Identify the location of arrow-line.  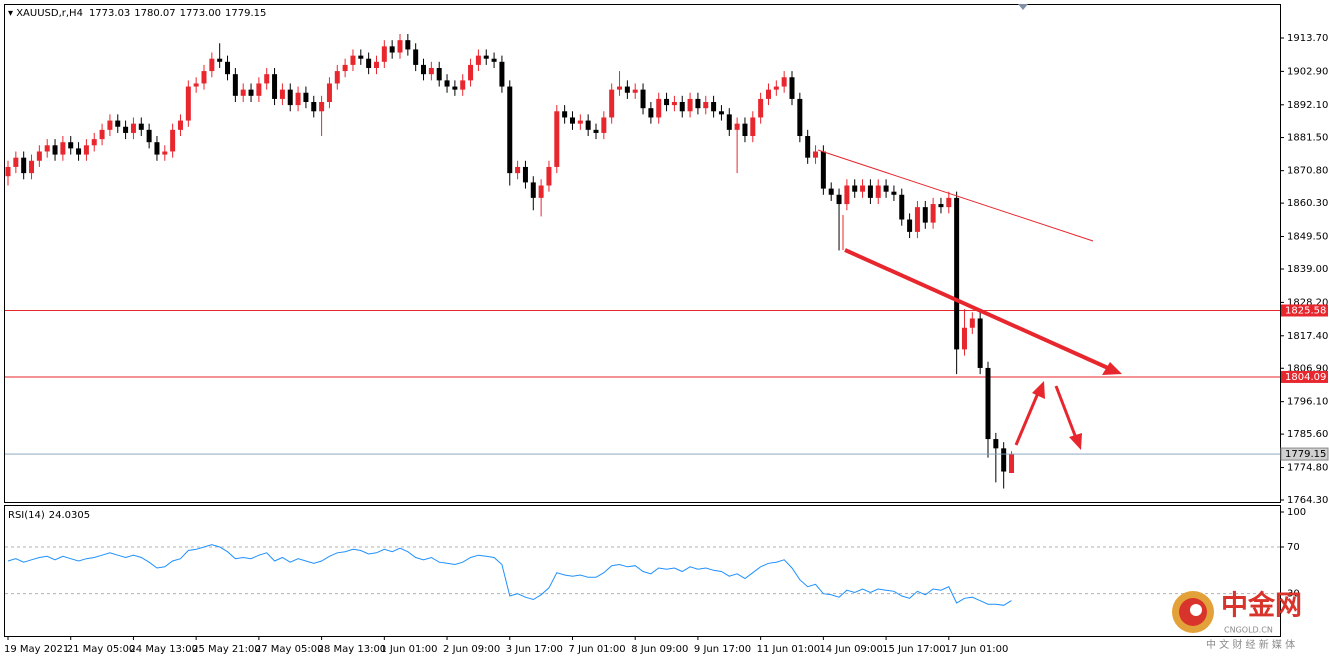
(1027, 419).